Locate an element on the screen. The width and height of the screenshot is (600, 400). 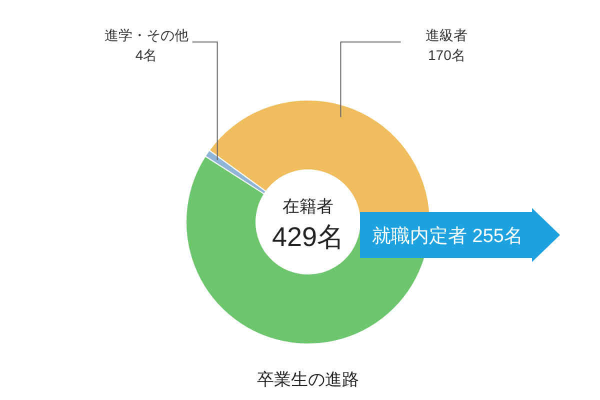
text: 卒業生の進路 is located at coordinates (308, 379).